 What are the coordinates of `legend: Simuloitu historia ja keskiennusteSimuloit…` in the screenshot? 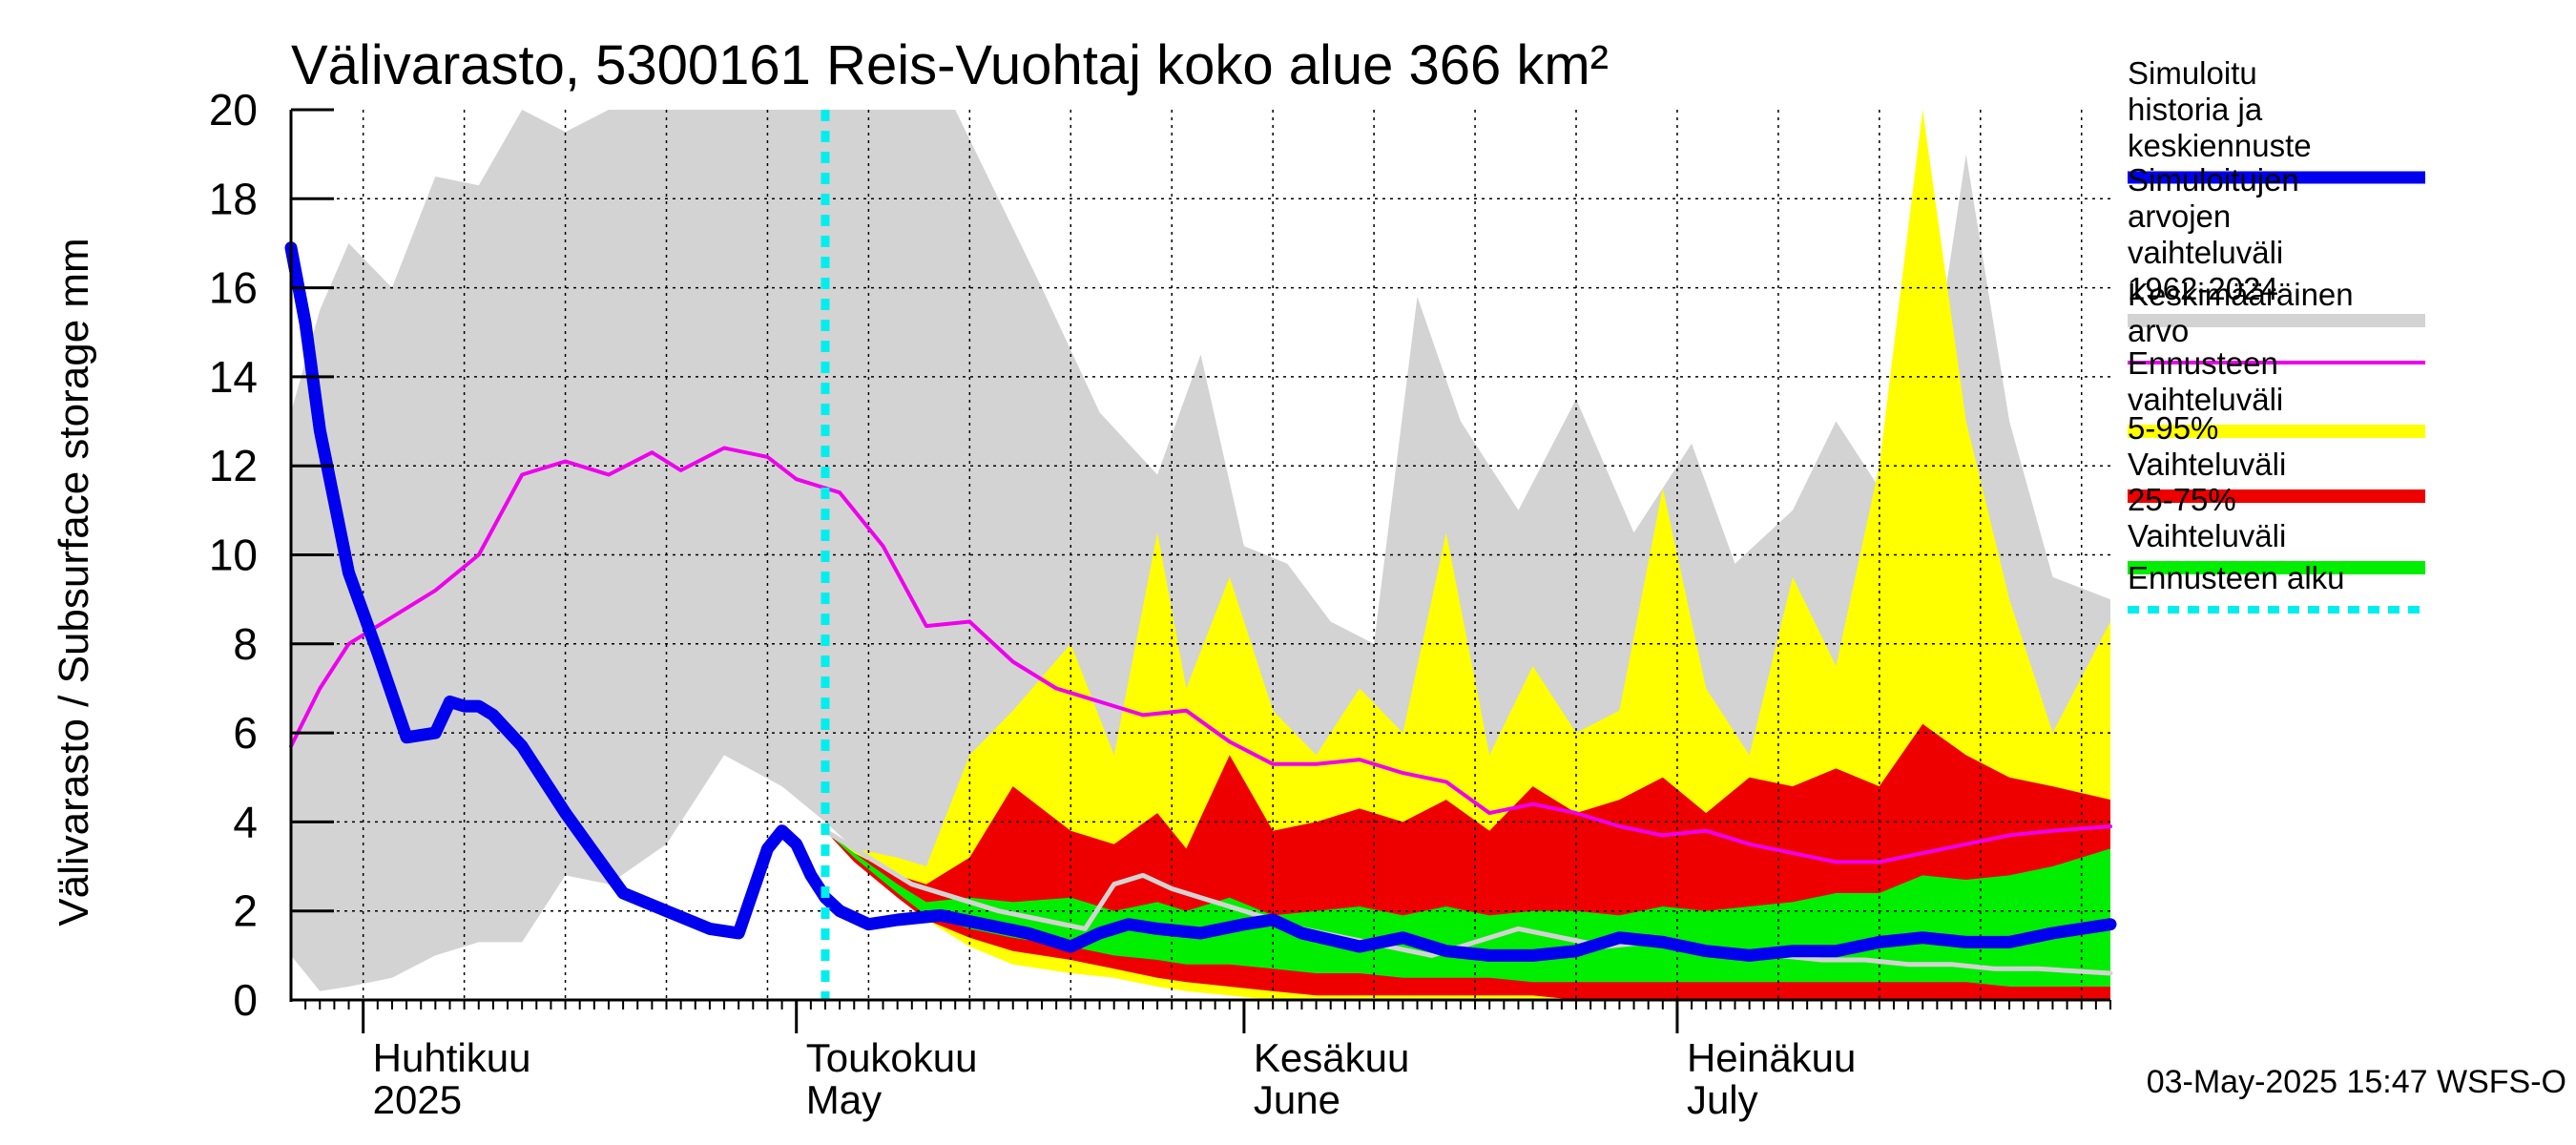 It's located at (2276, 335).